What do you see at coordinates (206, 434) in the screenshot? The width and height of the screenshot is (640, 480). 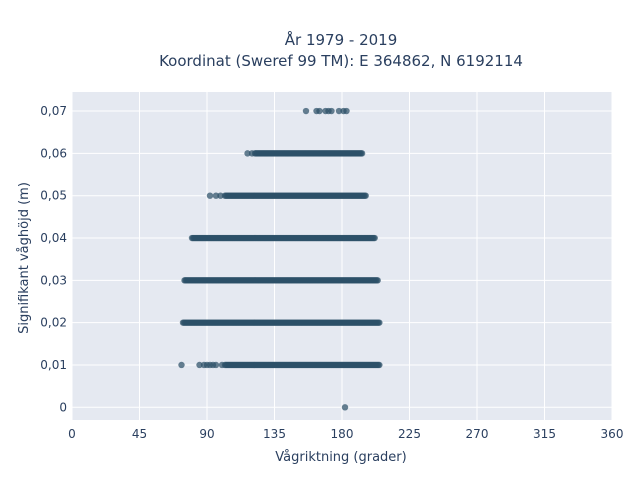 I see `x-tick-label: 90` at bounding box center [206, 434].